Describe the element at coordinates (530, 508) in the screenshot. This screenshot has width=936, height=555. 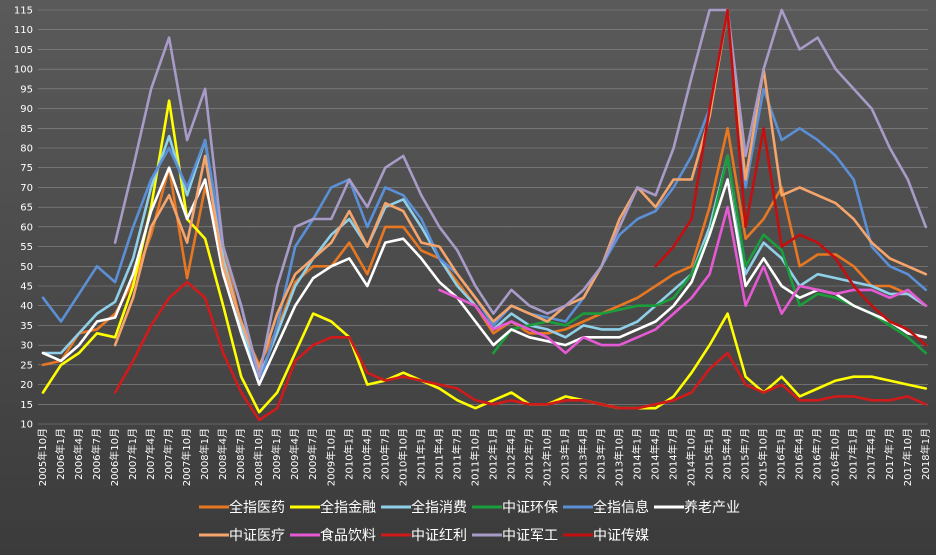
I see `legend-label: 中证环保` at that location.